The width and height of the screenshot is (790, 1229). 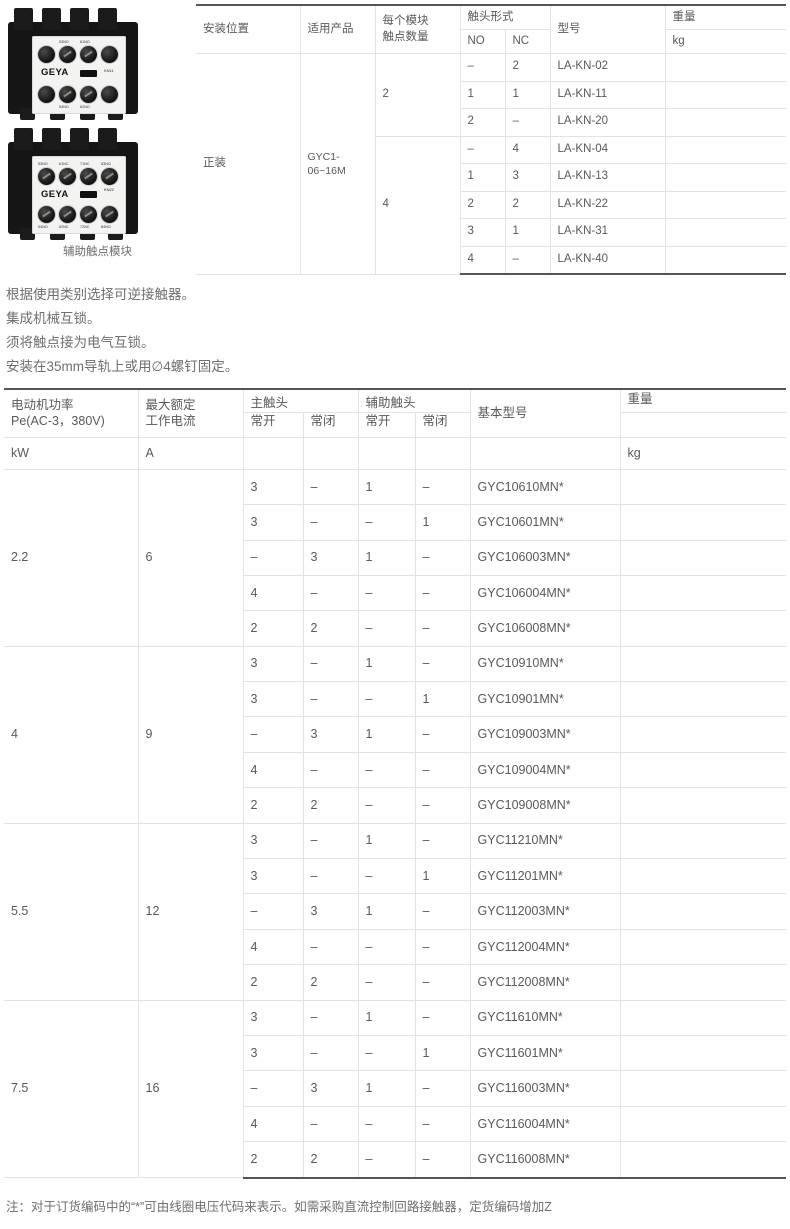 I want to click on table-header-row: 安装位置 适用产品 每个模块 触点数量 触头形式 型号 重量, so click(x=491, y=29).